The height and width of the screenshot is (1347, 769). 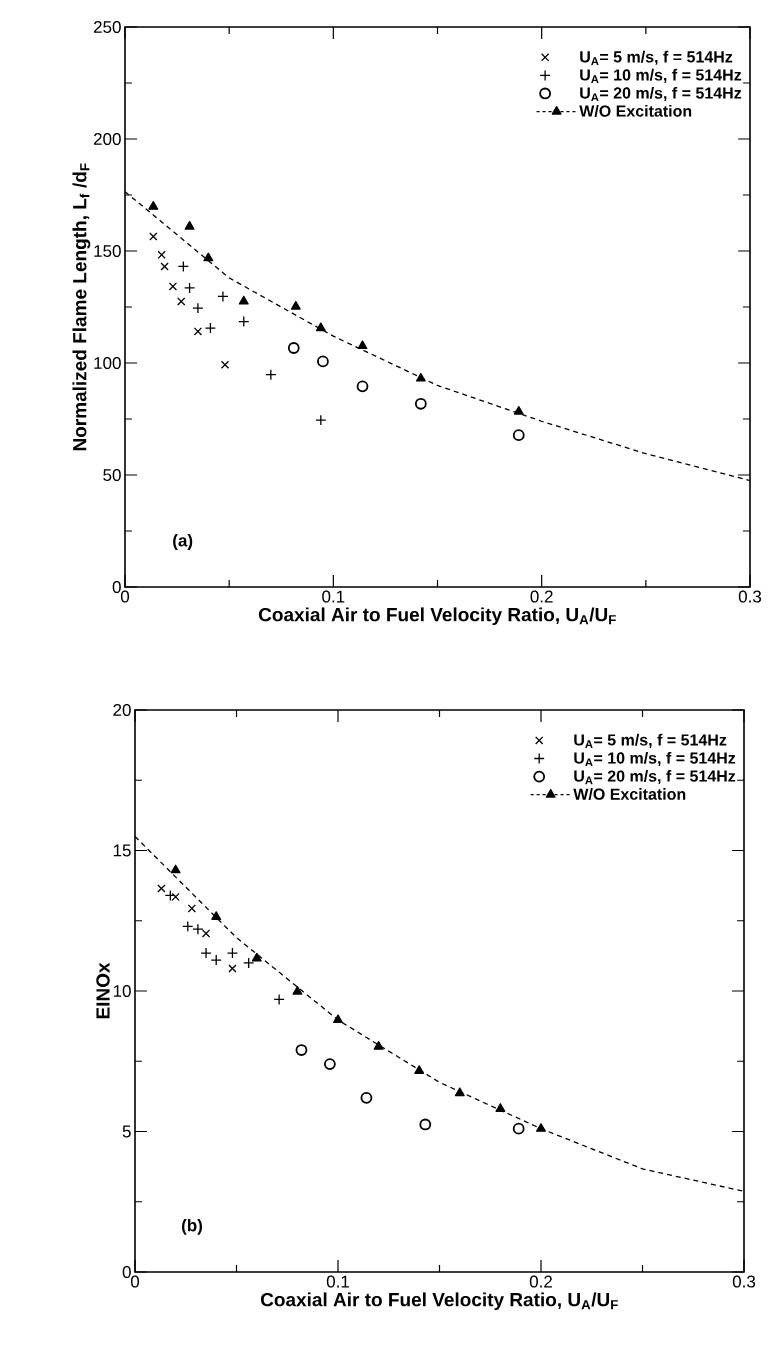 I want to click on y-axis-title: Normalized Flame Length, L$_{f}$ /d$_{F}$, so click(x=81, y=307).